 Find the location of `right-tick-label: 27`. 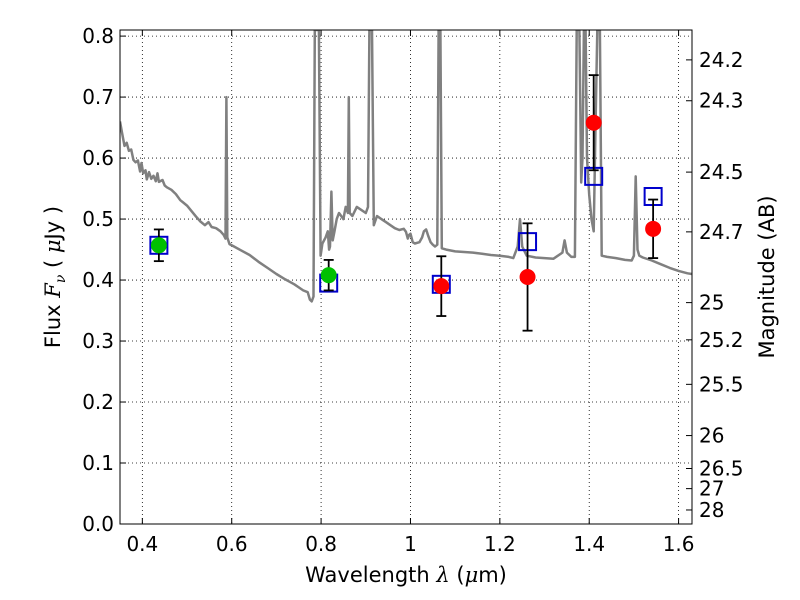

right-tick-label: 27 is located at coordinates (711, 489).